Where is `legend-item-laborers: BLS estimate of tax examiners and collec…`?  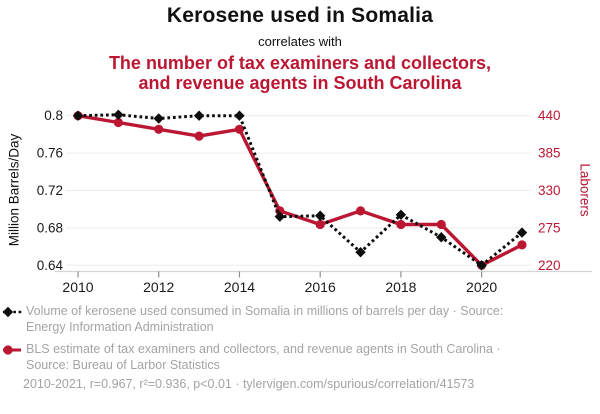 legend-item-laborers: BLS estimate of tax examiners and collec… is located at coordinates (271, 357).